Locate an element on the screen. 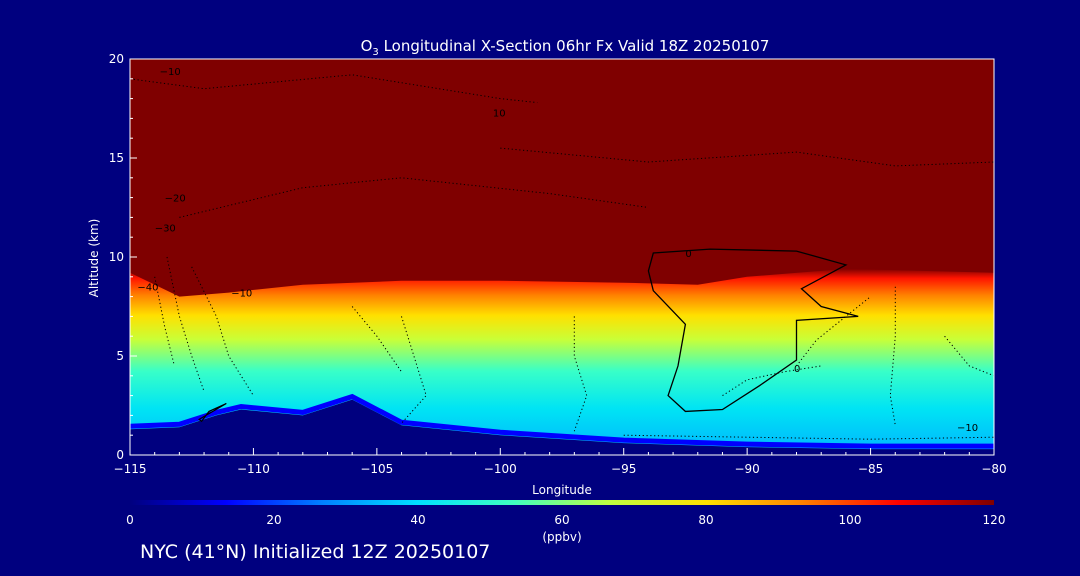 The width and height of the screenshot is (1080, 576). contour-line-zero is located at coordinates (753, 330).